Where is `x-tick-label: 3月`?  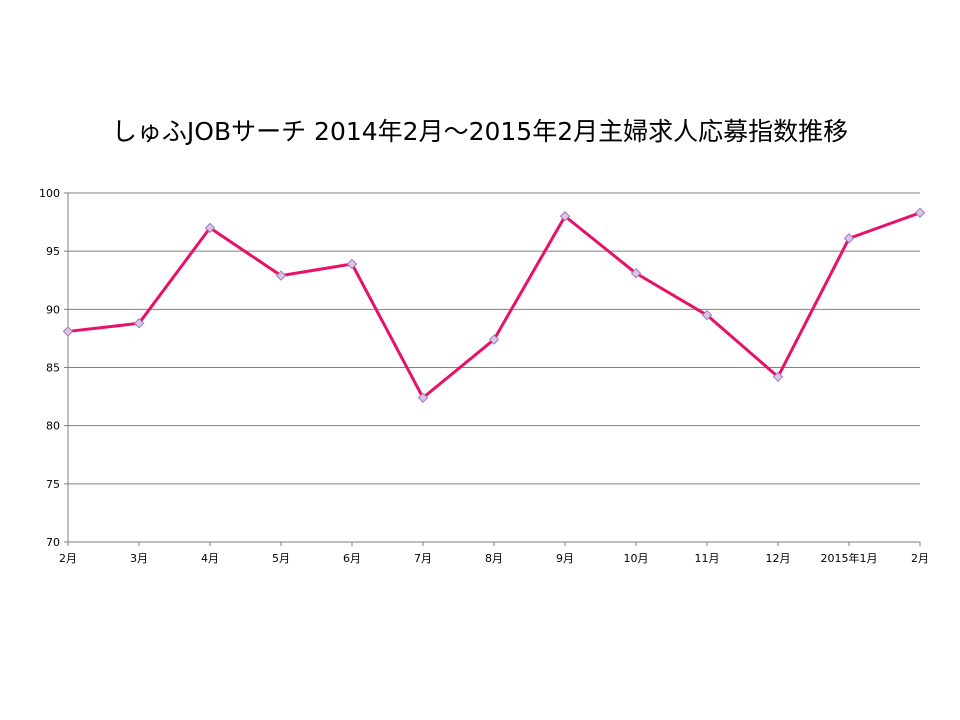 x-tick-label: 3月 is located at coordinates (139, 558).